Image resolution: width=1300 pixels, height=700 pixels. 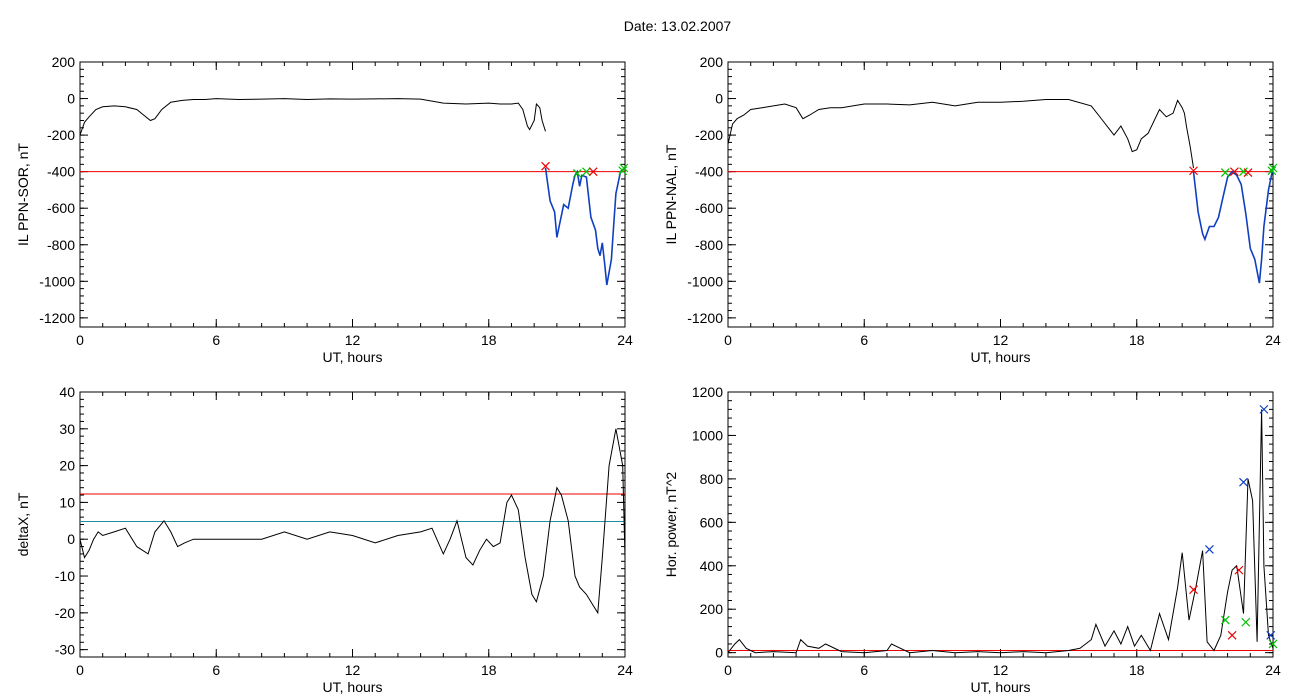 I want to click on y-tick-label: 800, so click(x=712, y=479).